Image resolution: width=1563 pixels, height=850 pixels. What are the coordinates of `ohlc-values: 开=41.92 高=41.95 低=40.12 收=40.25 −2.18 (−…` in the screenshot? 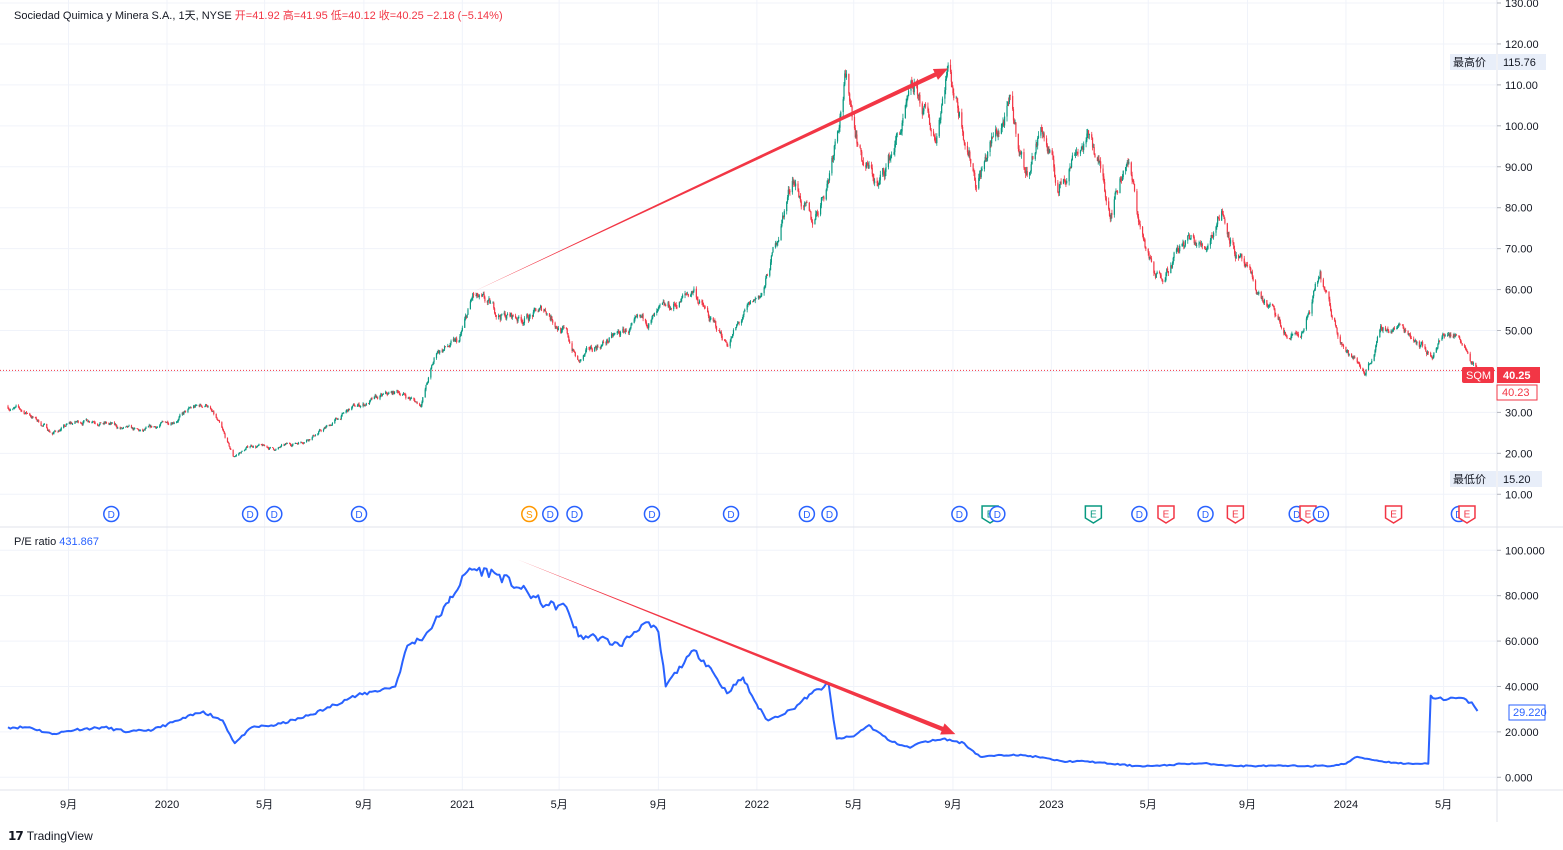 It's located at (368, 16).